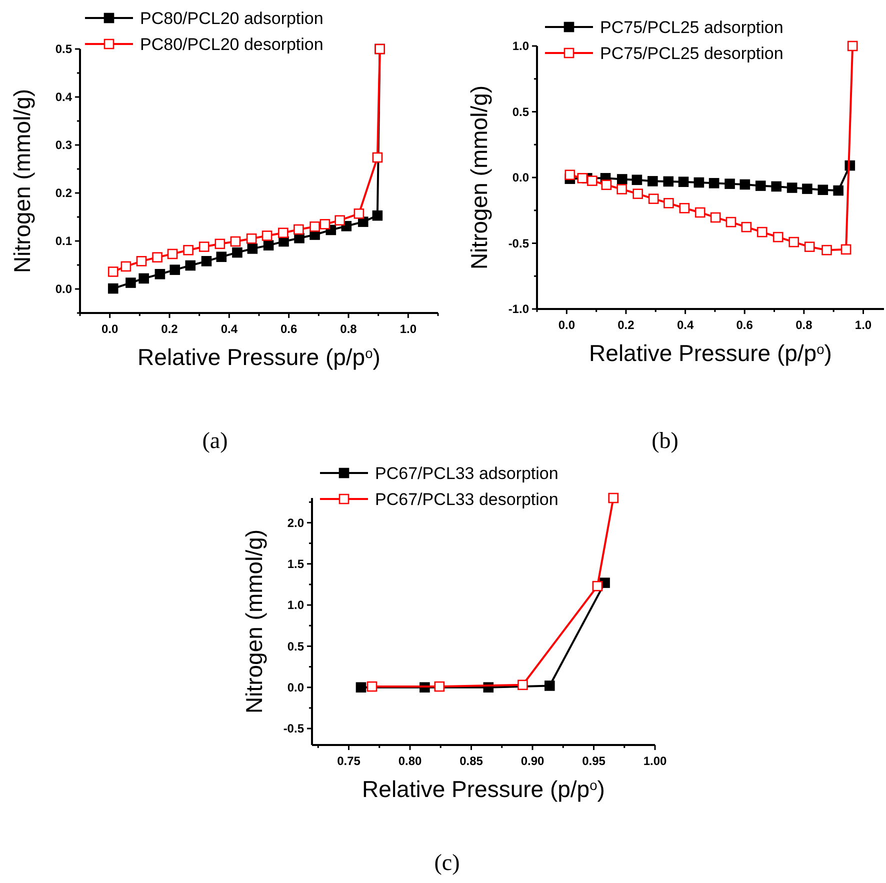  I want to click on legend-label: PC67/PCL33 adsorption, so click(466, 473).